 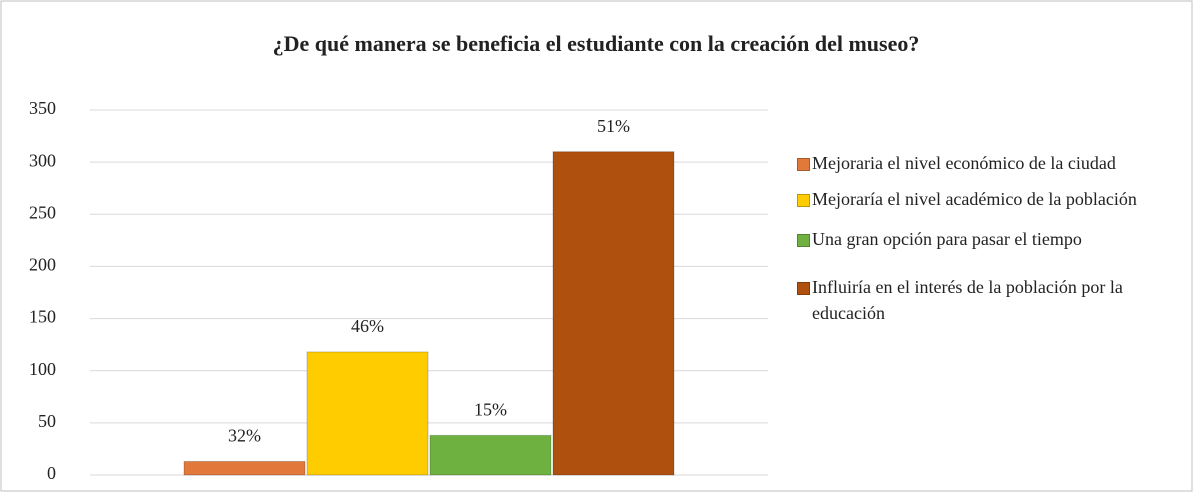 What do you see at coordinates (42, 265) in the screenshot?
I see `y-tick-label: 200` at bounding box center [42, 265].